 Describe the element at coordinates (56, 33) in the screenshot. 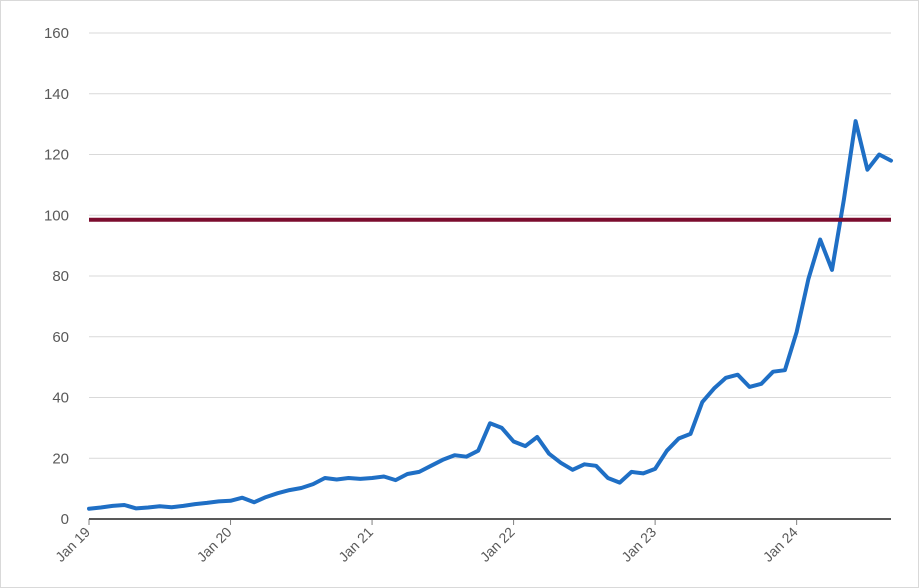

I see `y-tick-label-160: 160` at that location.